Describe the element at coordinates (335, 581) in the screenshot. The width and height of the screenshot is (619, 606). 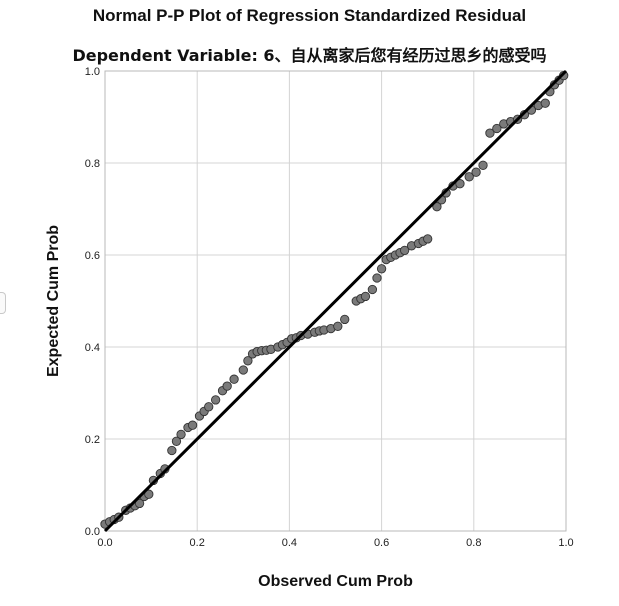
I see `x-axis-label: Observed Cum Prob` at that location.